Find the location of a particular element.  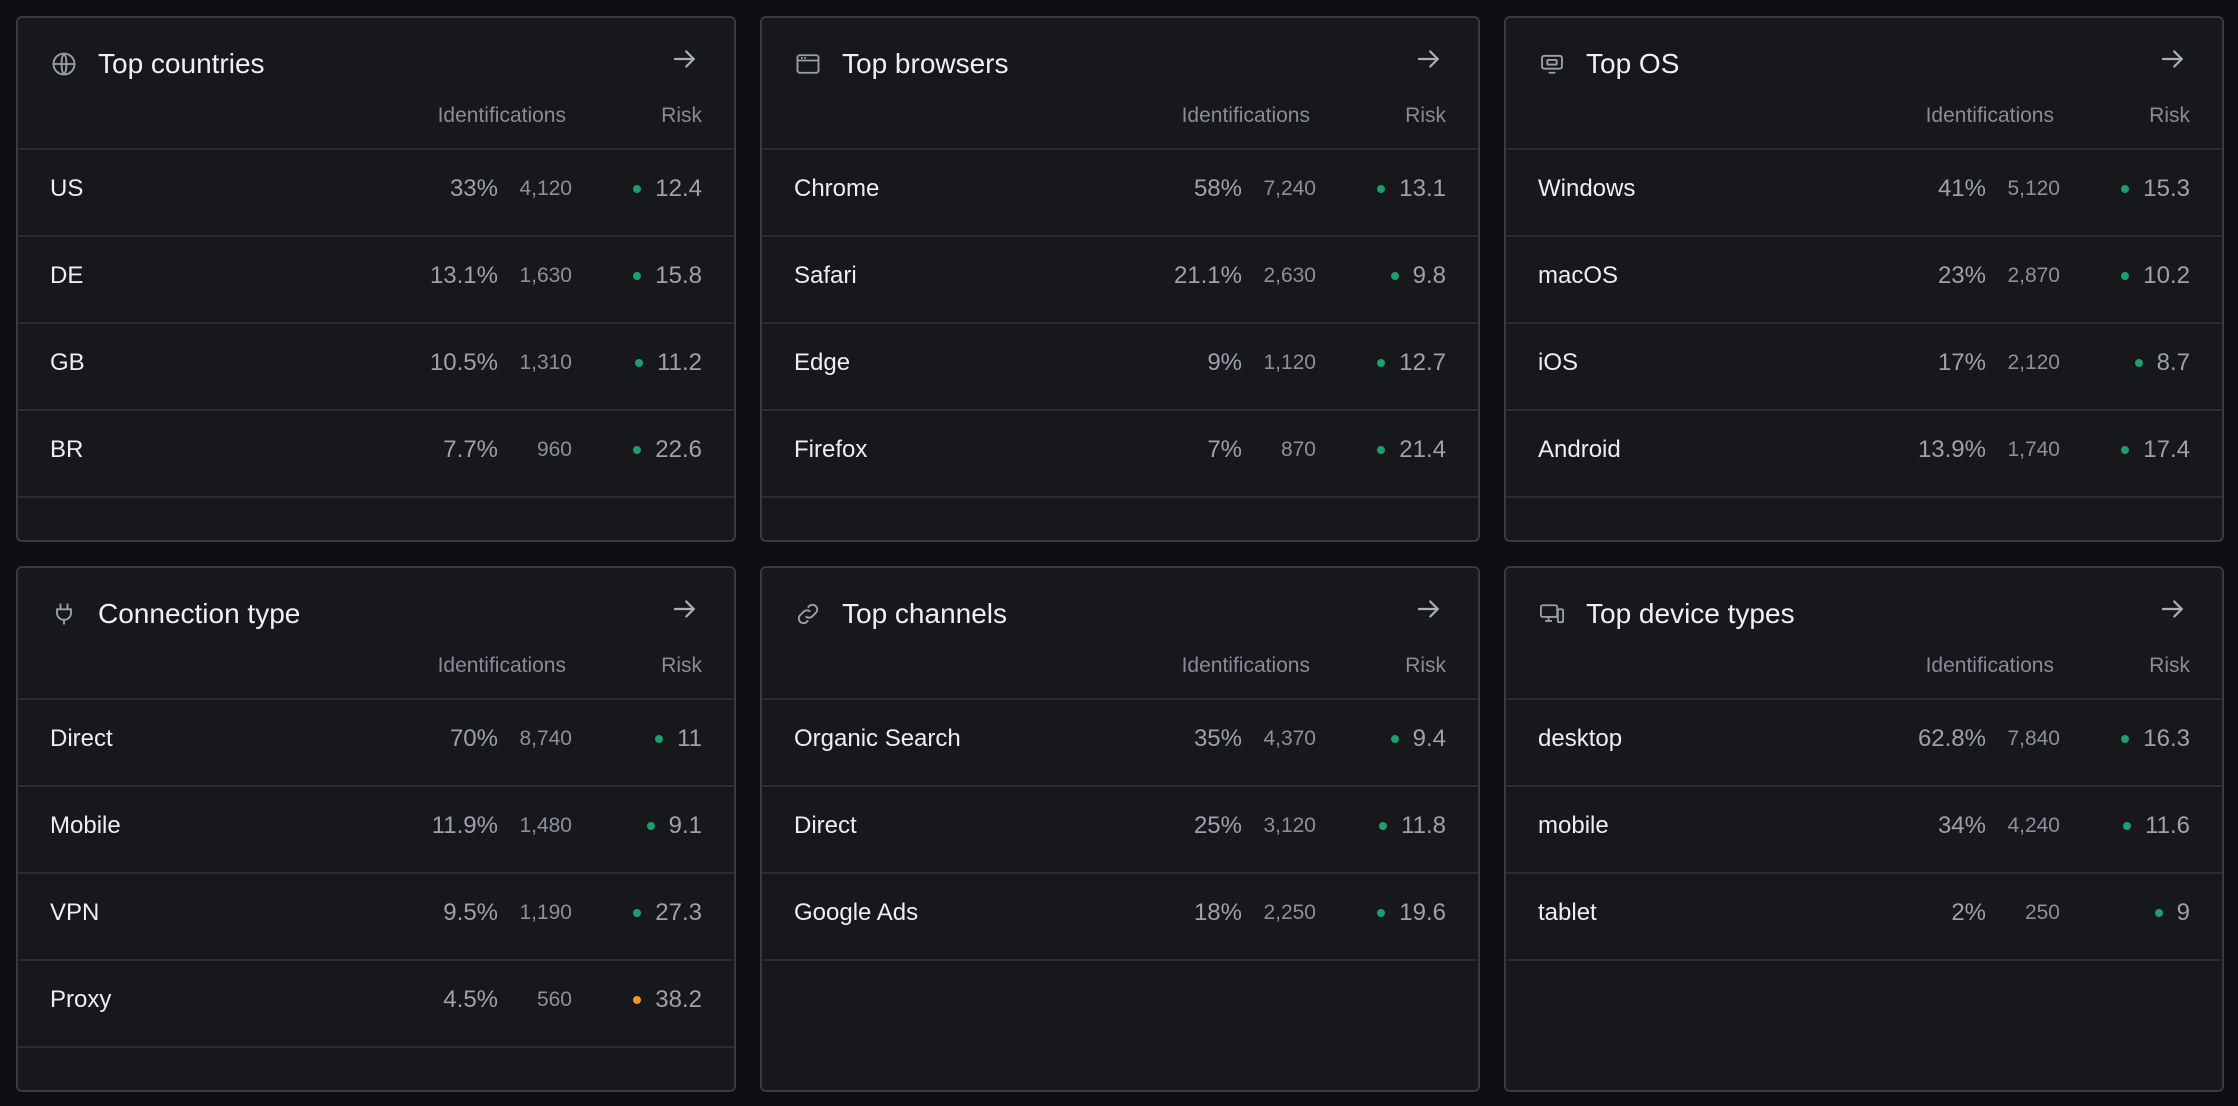

table-row: Direct 25% 3,120 11.8 is located at coordinates (1120, 830).